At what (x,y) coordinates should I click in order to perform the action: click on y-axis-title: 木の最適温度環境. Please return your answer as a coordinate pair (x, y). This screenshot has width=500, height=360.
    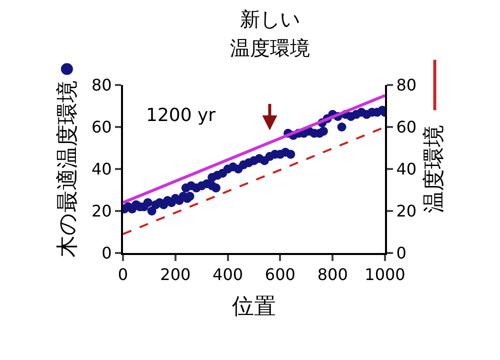
    Looking at the image, I should click on (68, 169).